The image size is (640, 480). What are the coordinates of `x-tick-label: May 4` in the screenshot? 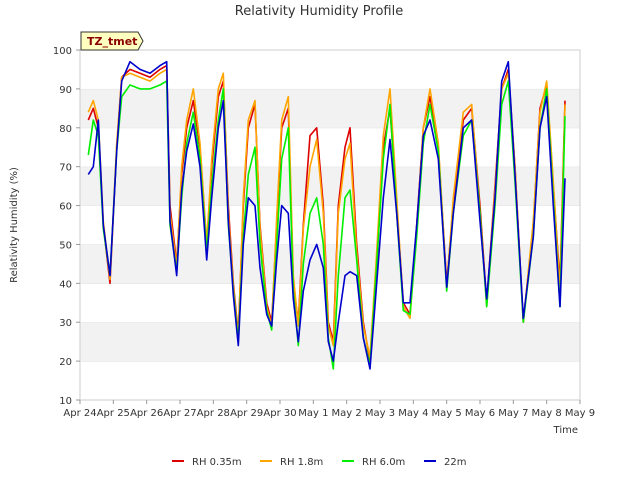 It's located at (413, 413).